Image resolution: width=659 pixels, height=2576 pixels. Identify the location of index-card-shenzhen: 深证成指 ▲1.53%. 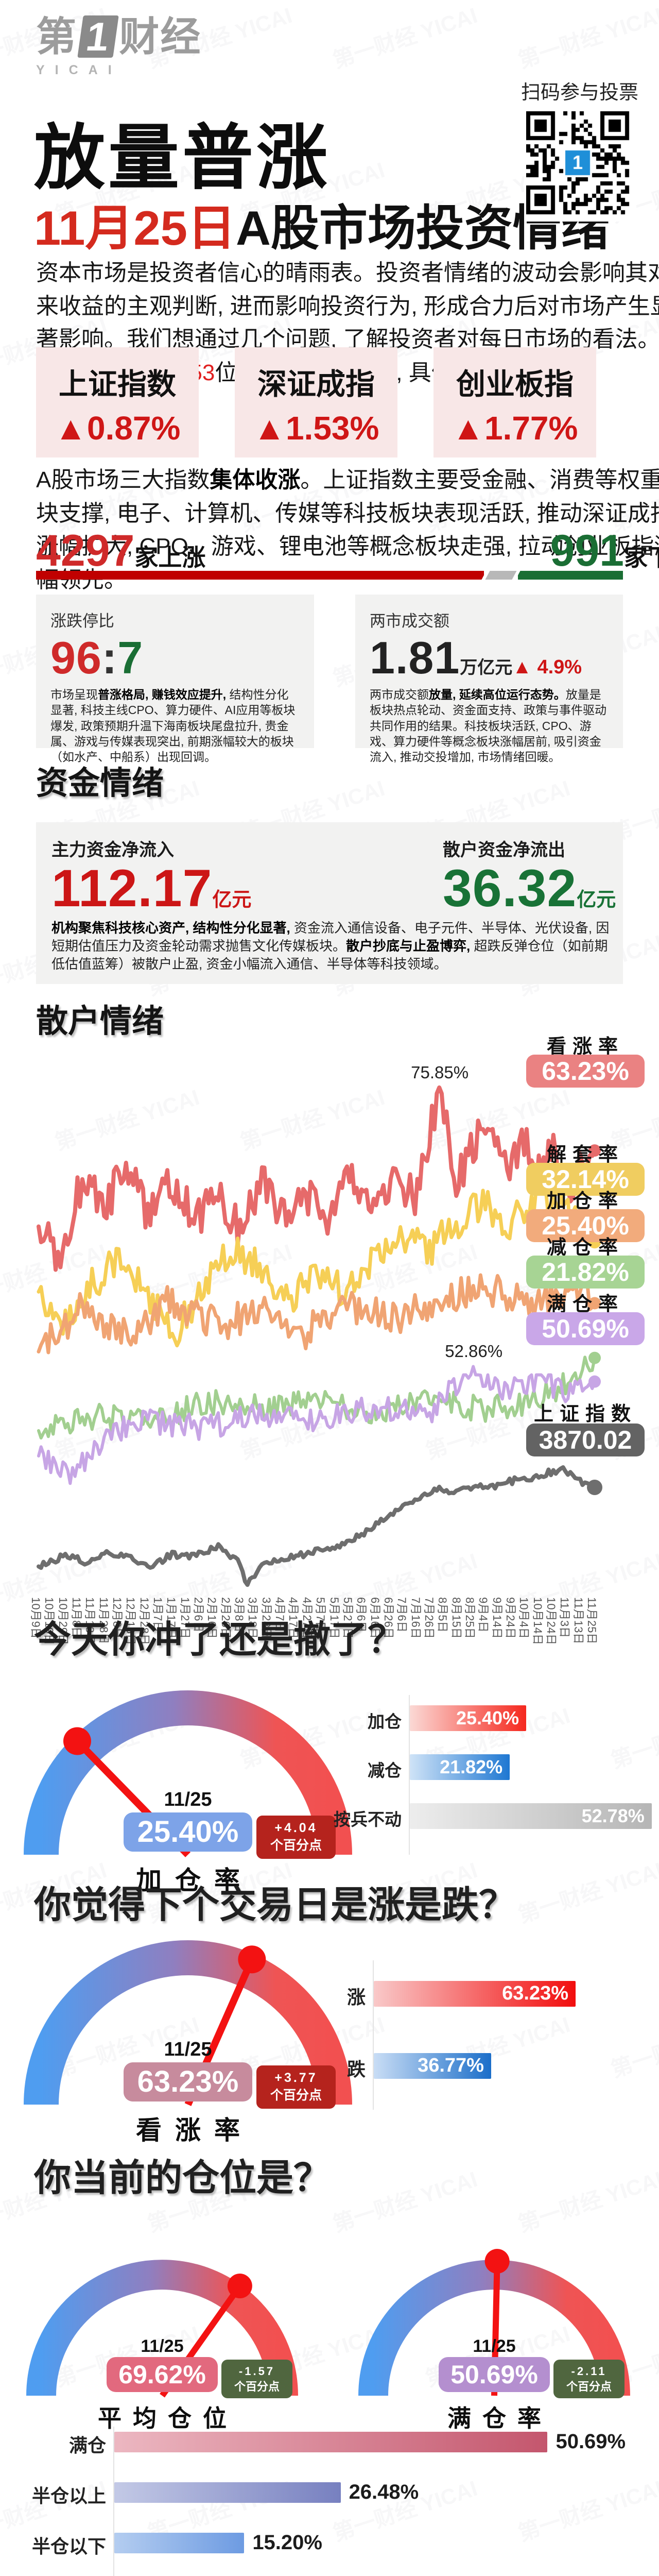
(316, 402).